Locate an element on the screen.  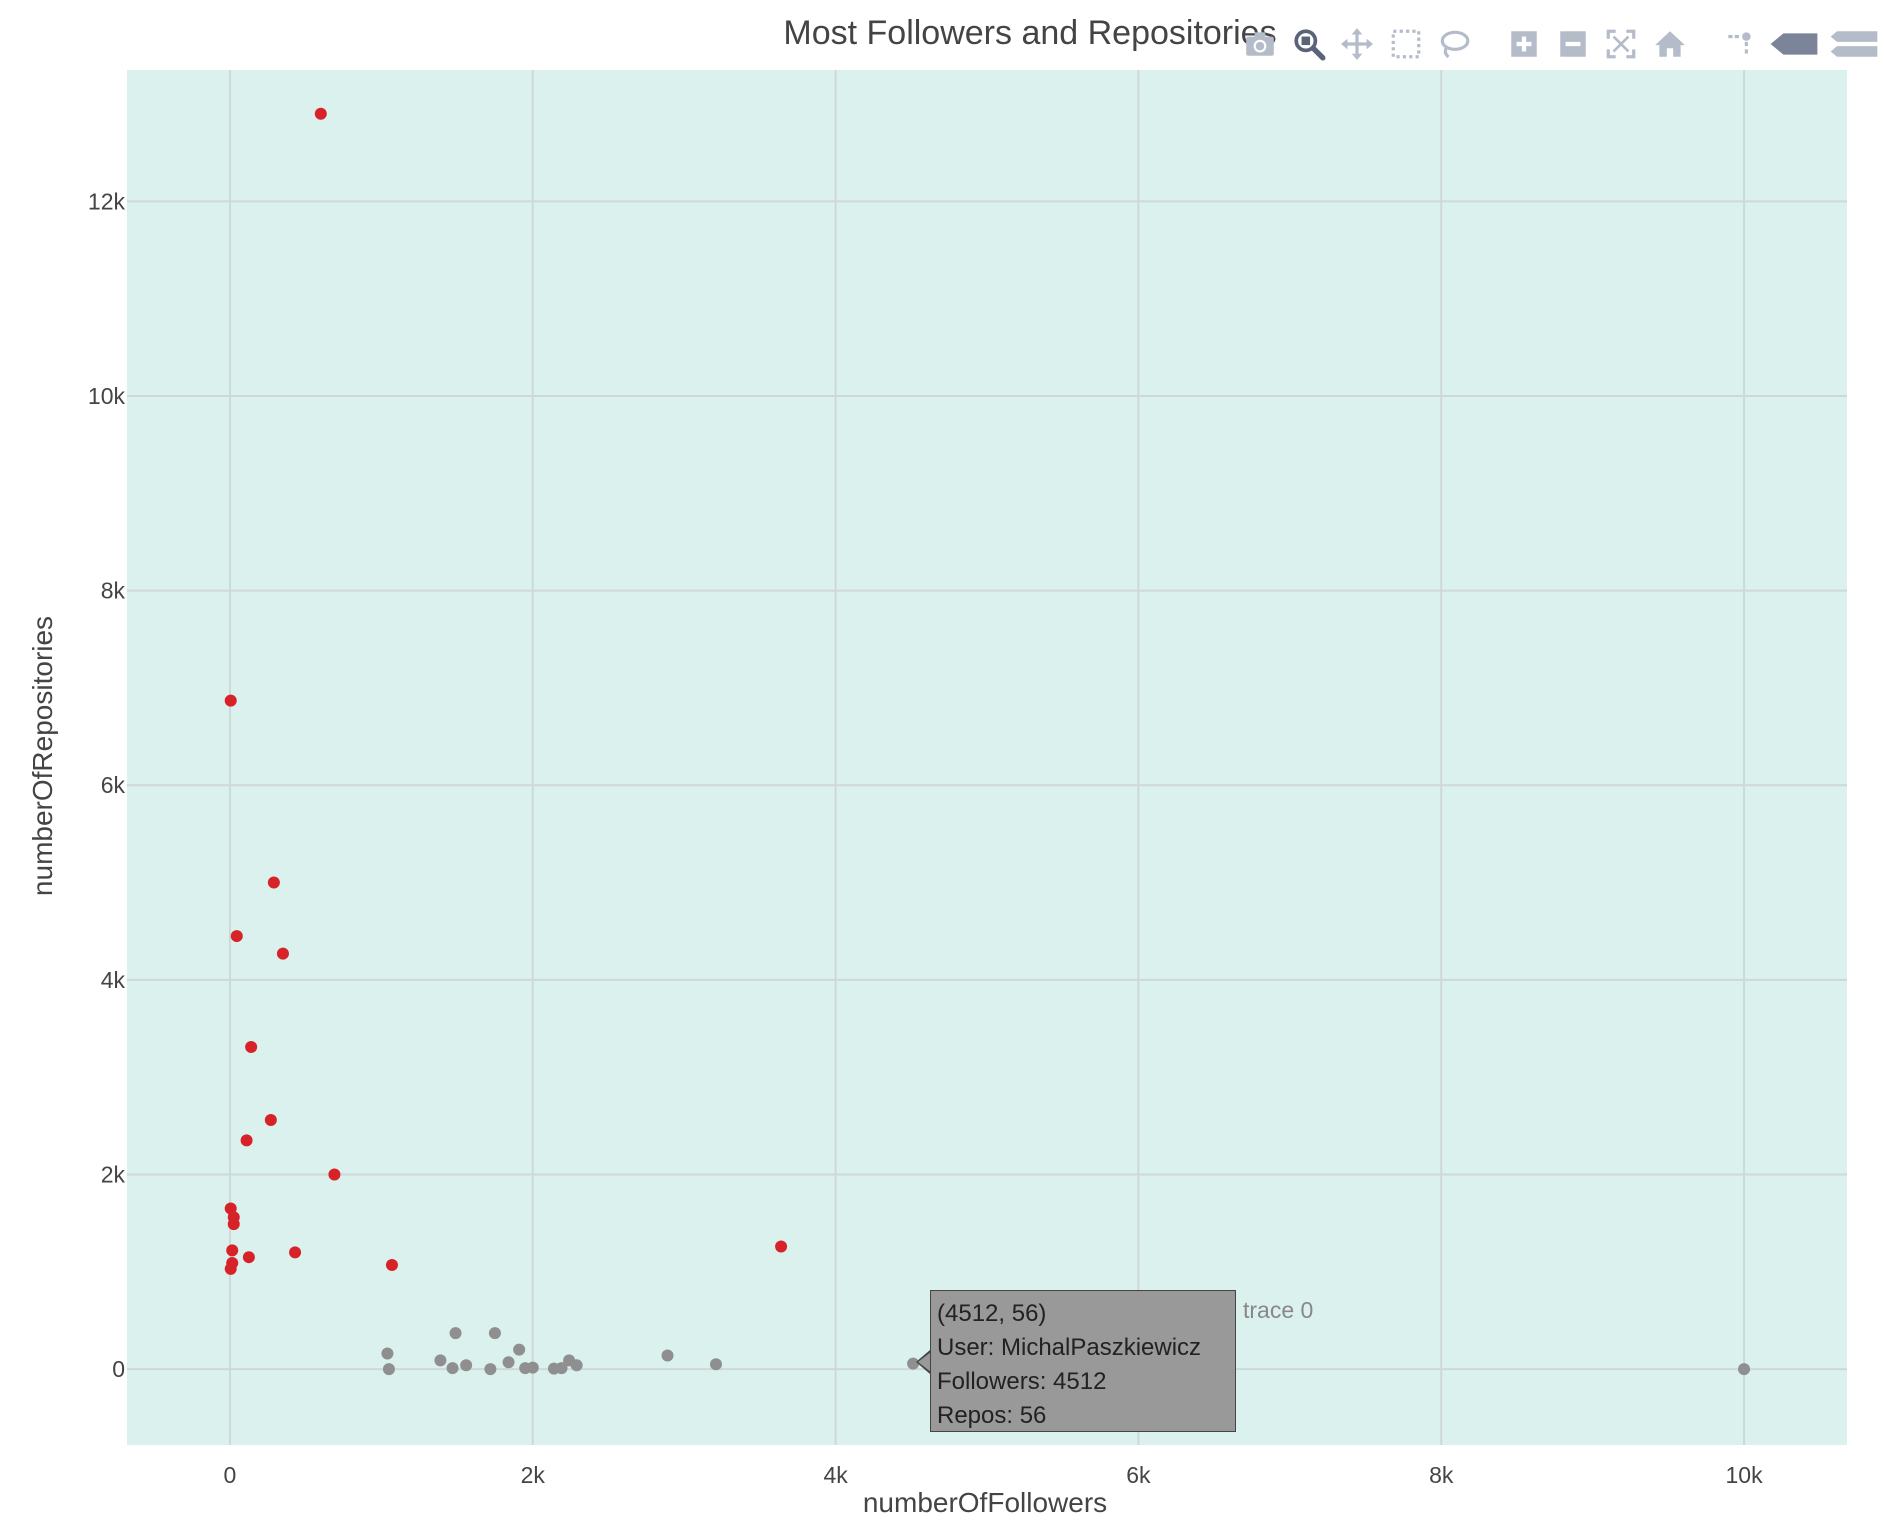
y-tick-label: 4k is located at coordinates (113, 980).